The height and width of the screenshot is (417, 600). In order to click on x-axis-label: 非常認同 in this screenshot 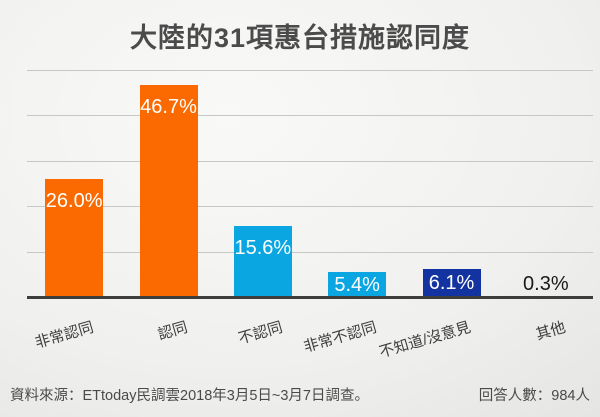, I will do `click(64, 335)`.